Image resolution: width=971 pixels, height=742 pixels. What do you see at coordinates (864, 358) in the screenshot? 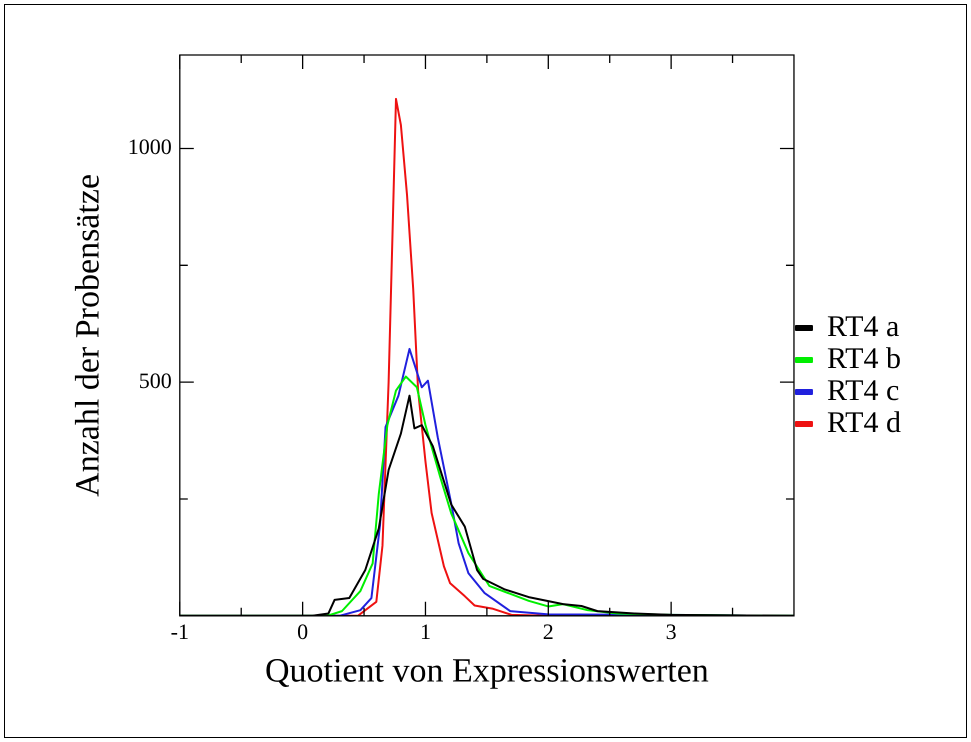
I see `legend-label: RT4 b` at bounding box center [864, 358].